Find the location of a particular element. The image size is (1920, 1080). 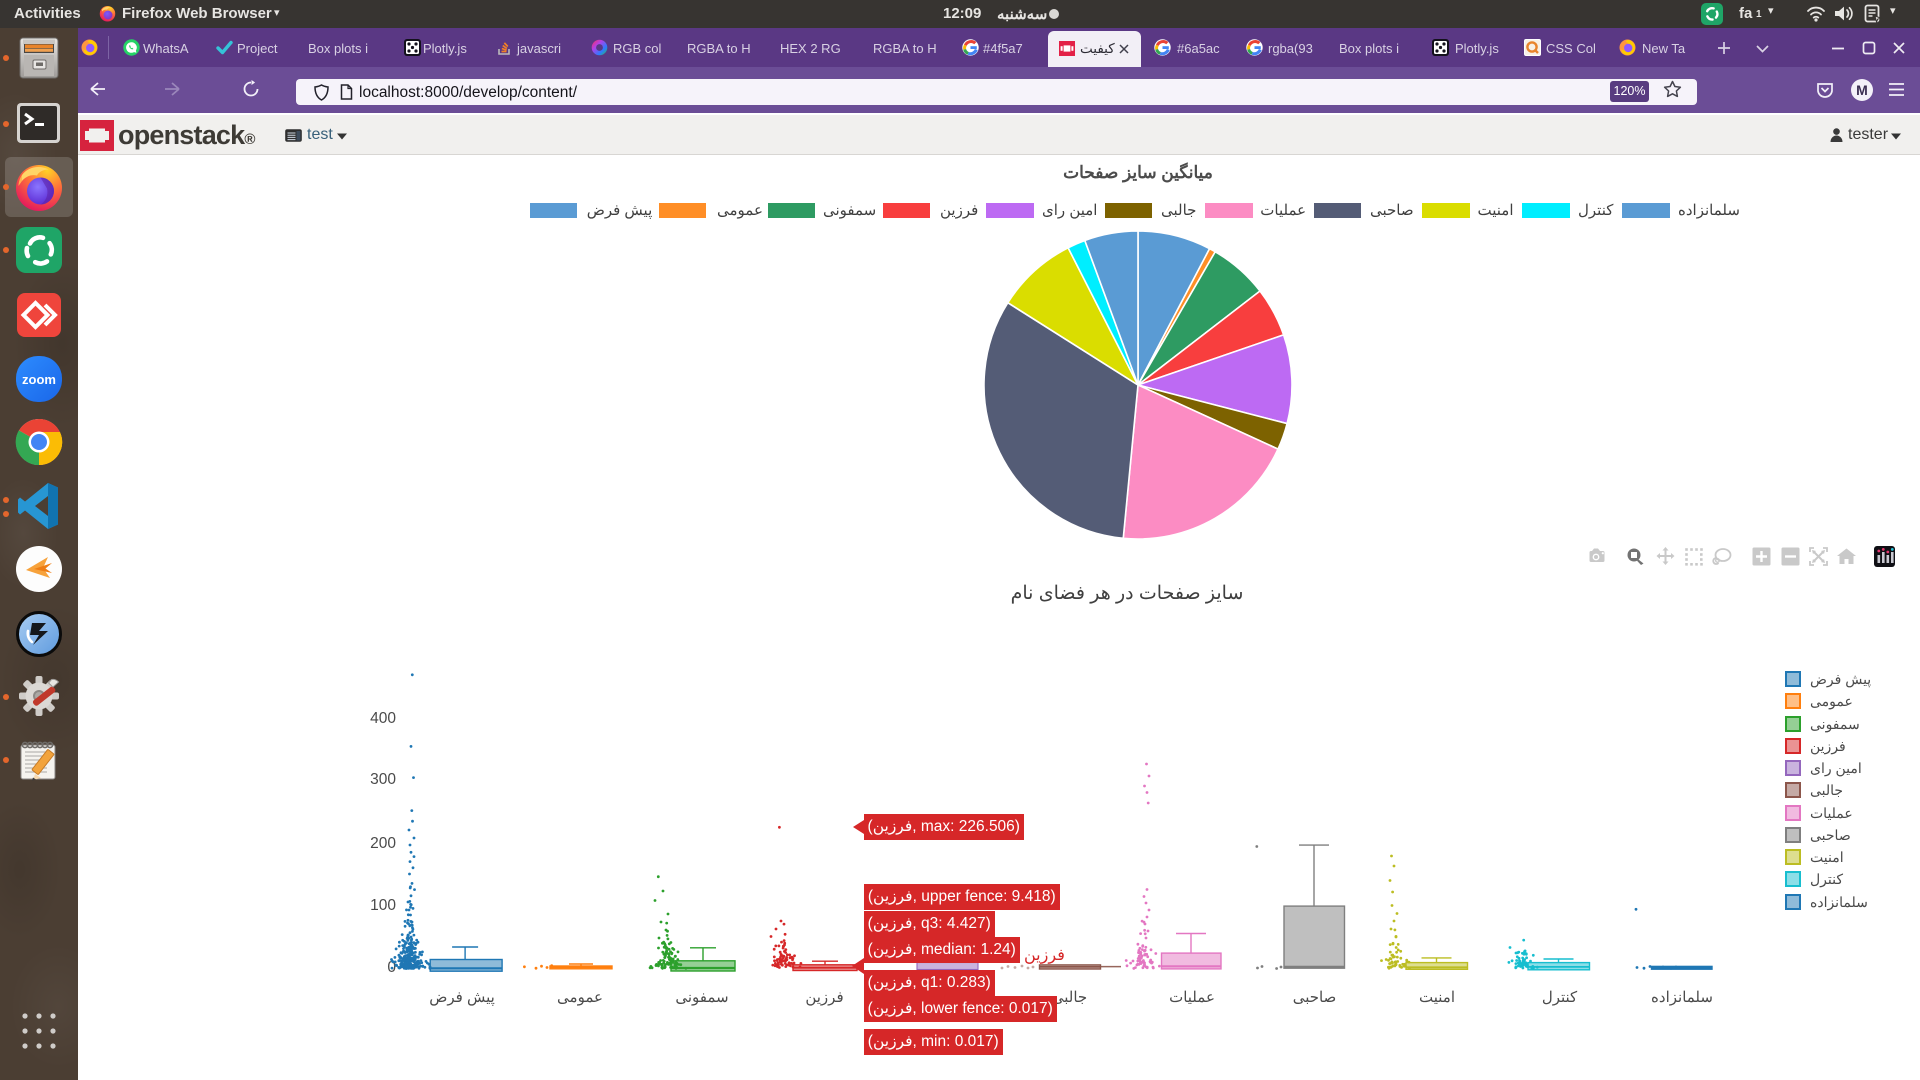

svg-text: zoom is located at coordinates (39, 379).